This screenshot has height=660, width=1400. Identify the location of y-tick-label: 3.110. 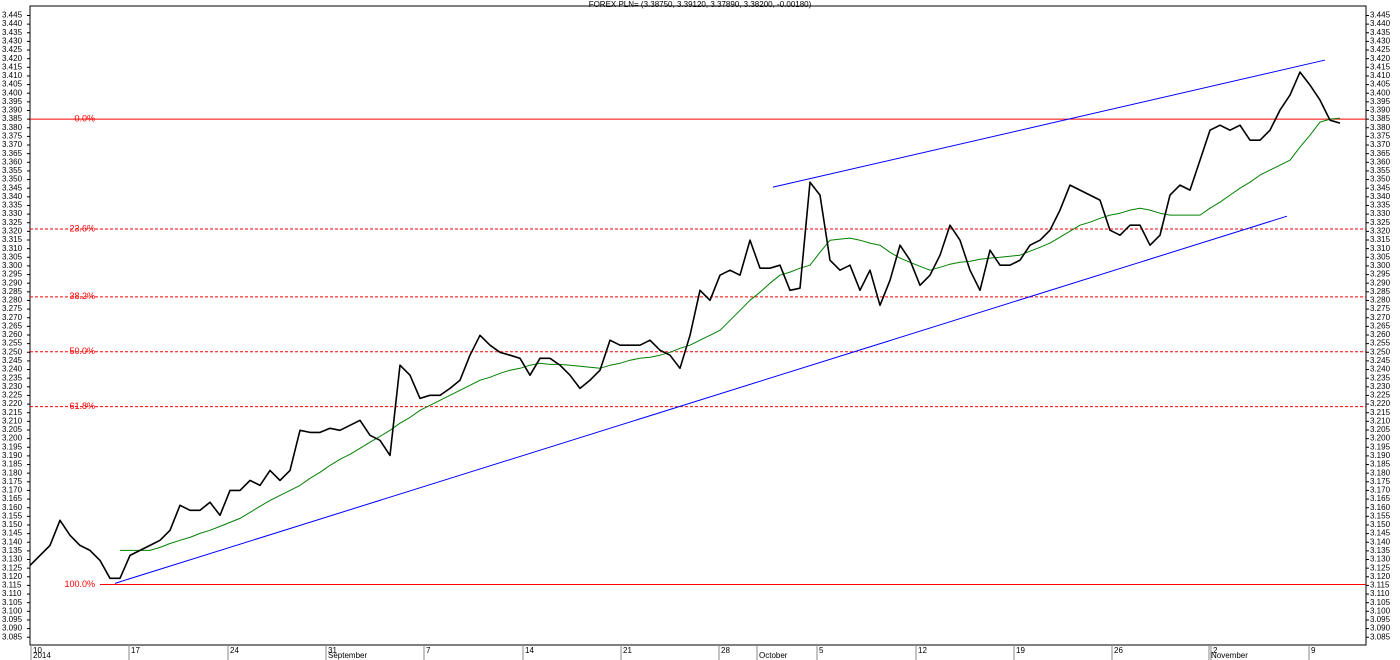
(12, 593).